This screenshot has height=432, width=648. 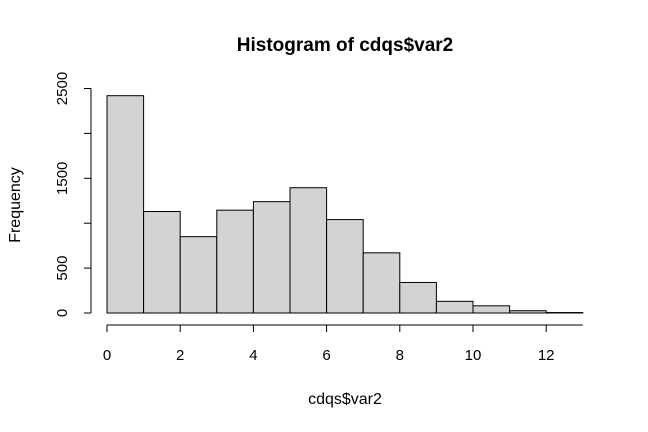 What do you see at coordinates (546, 355) in the screenshot?
I see `x-tick-label: 12` at bounding box center [546, 355].